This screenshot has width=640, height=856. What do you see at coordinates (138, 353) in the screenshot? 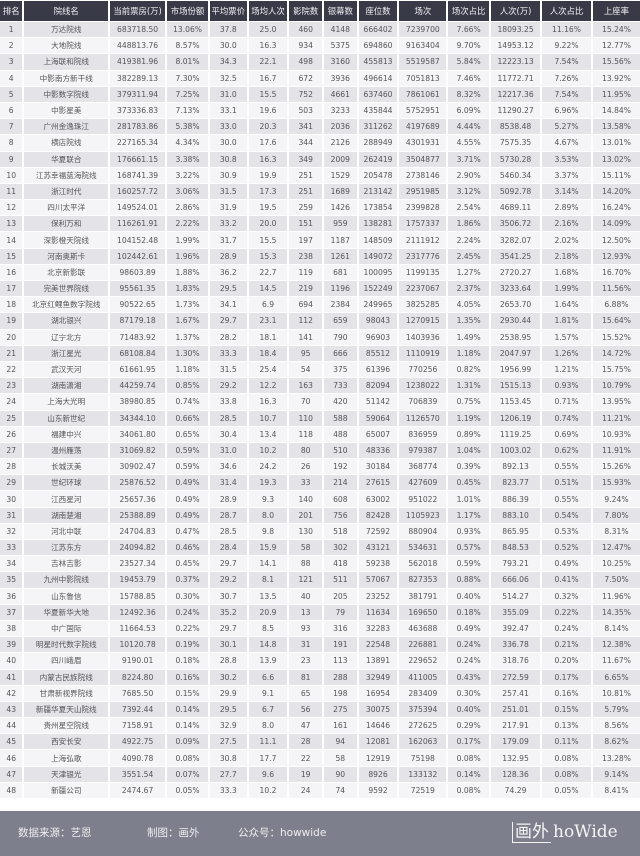
I see `table-cell: 68108.84` at bounding box center [138, 353].